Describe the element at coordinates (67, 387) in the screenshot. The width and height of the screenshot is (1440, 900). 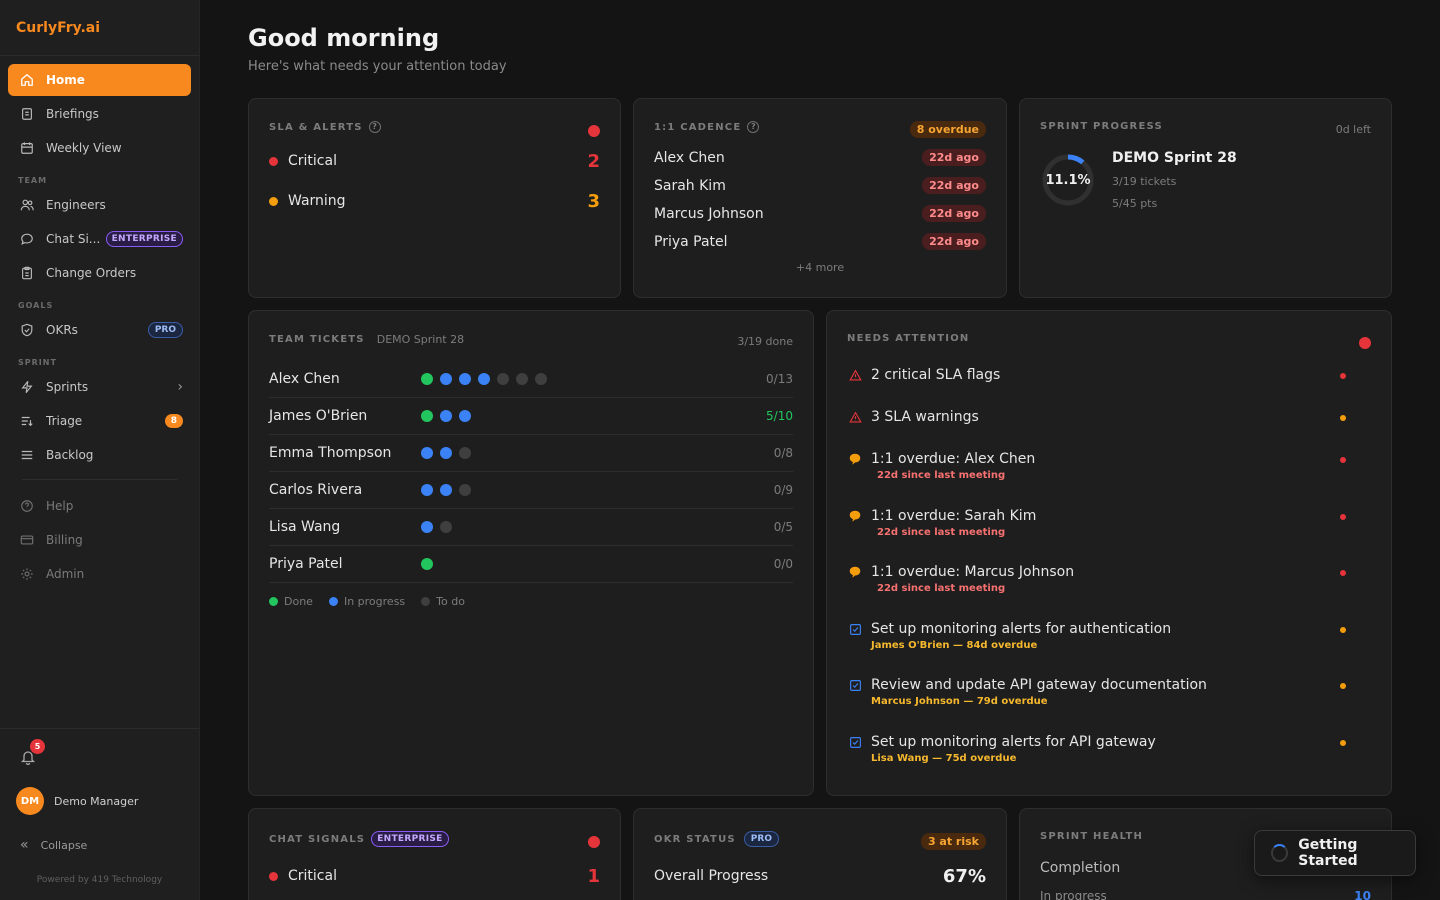
I see `sidebar-item-label: Sprints` at that location.